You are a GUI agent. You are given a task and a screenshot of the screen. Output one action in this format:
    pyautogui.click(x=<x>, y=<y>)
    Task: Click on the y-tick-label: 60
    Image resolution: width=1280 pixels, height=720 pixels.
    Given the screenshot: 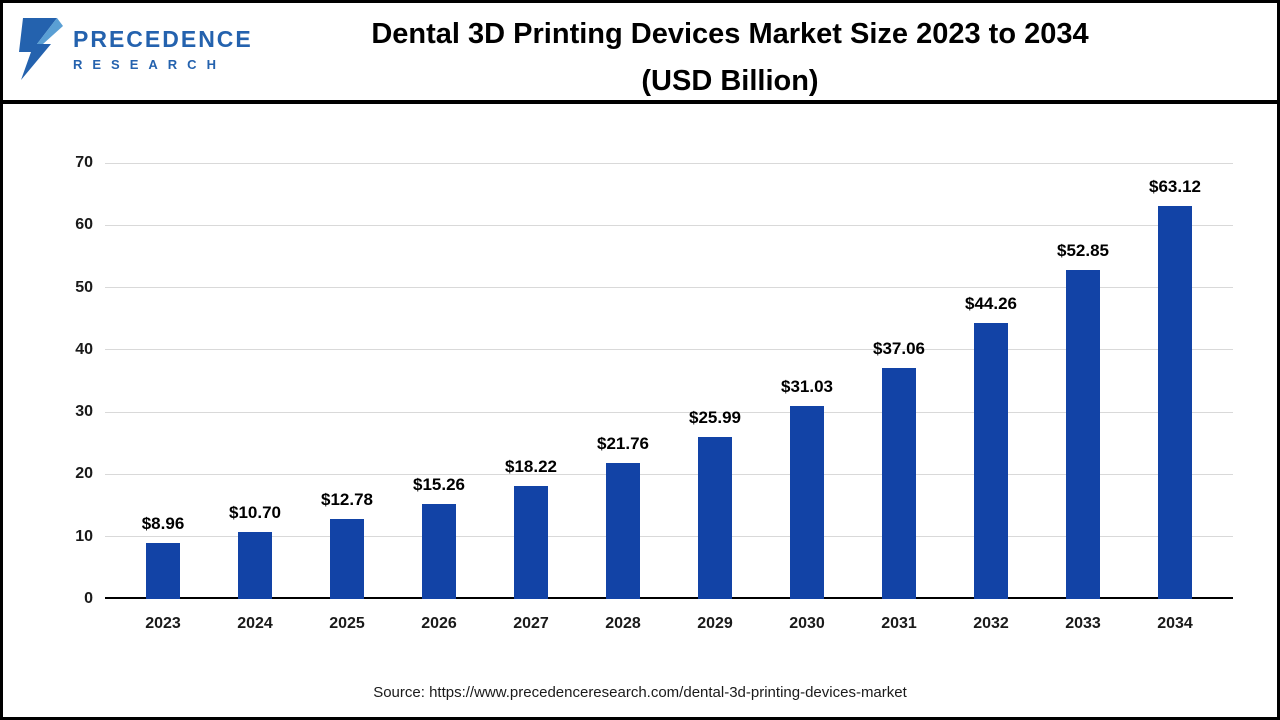 What is the action you would take?
    pyautogui.click(x=84, y=225)
    